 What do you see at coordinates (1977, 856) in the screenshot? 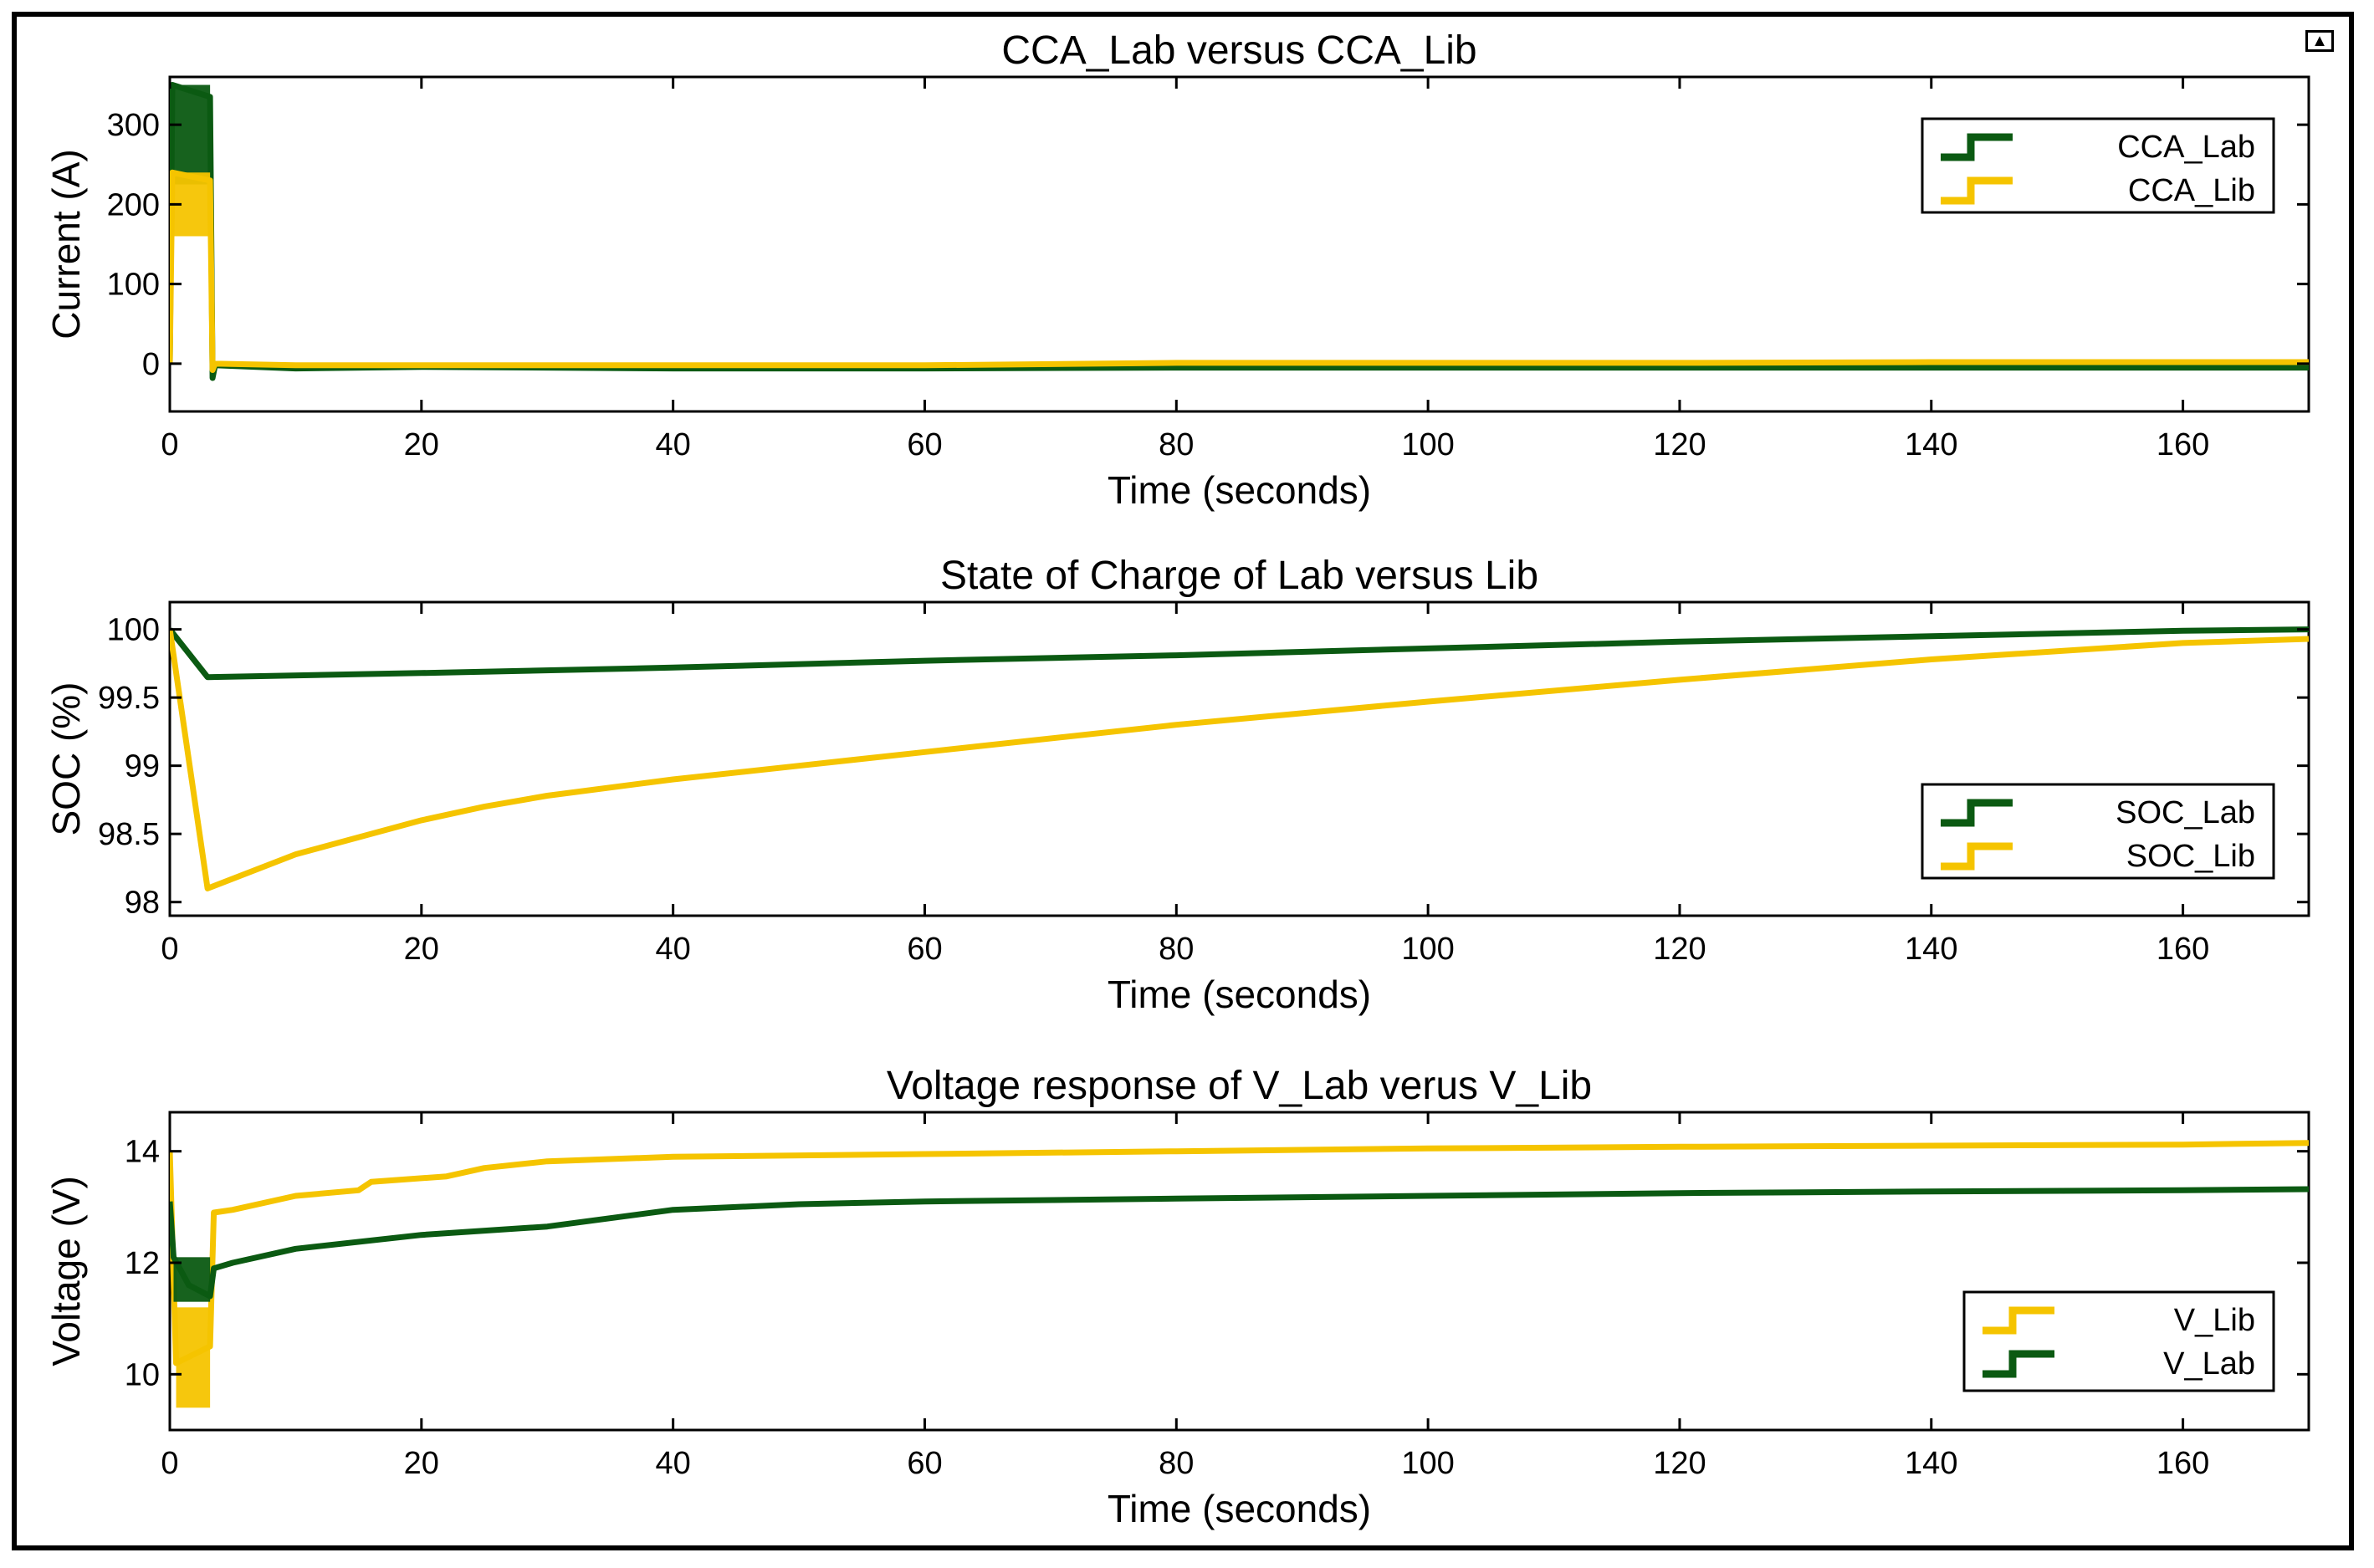
I see `soc-legend-swatch-SOC_Lib` at bounding box center [1977, 856].